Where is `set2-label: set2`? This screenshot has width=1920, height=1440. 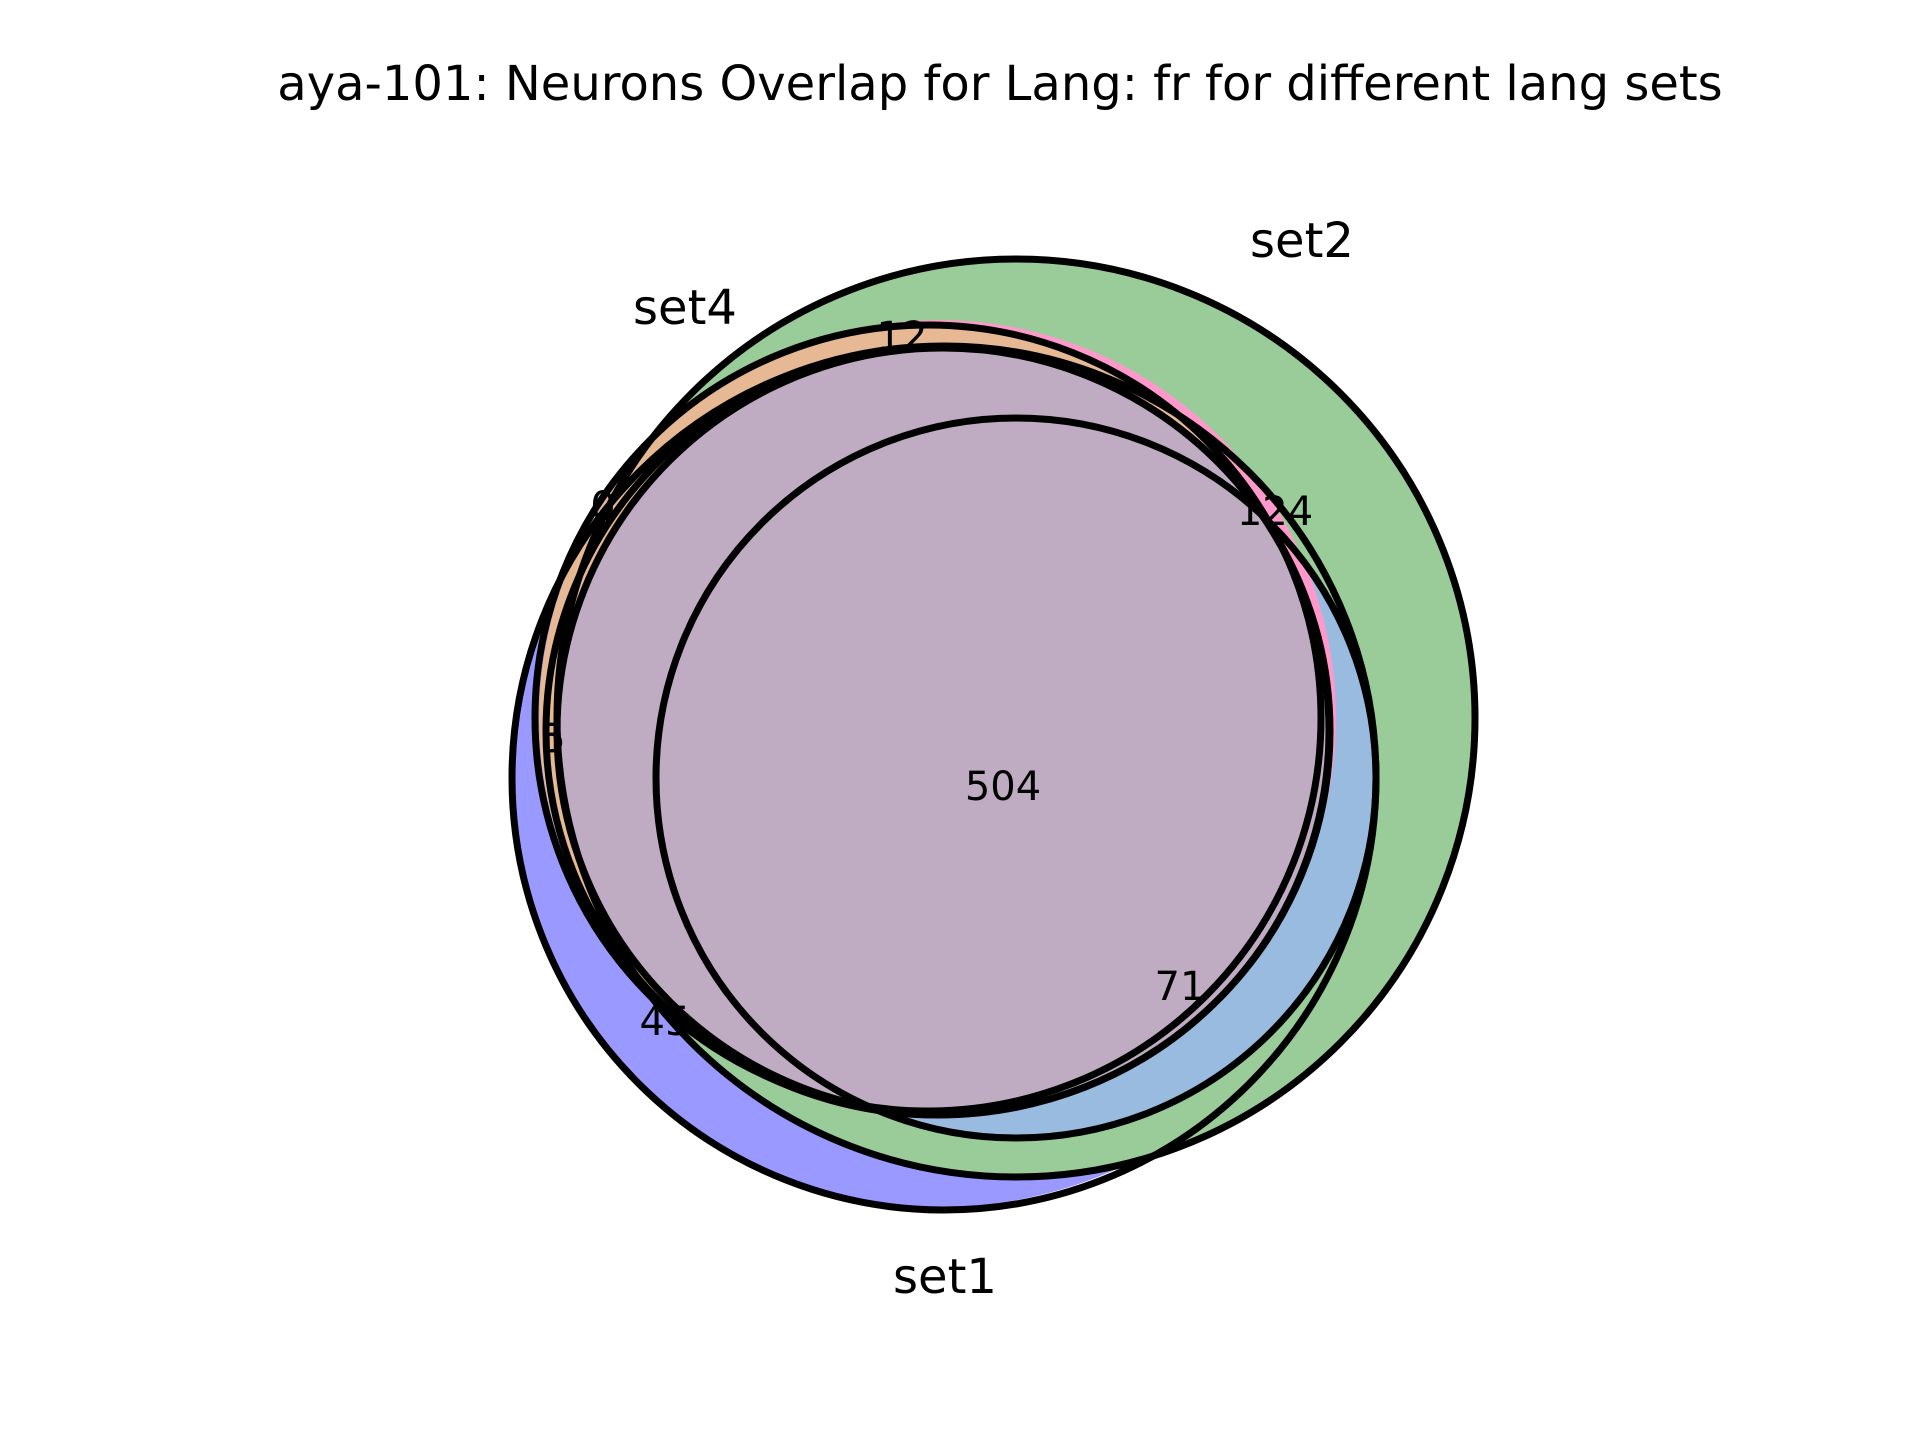 set2-label: set2 is located at coordinates (1302, 241).